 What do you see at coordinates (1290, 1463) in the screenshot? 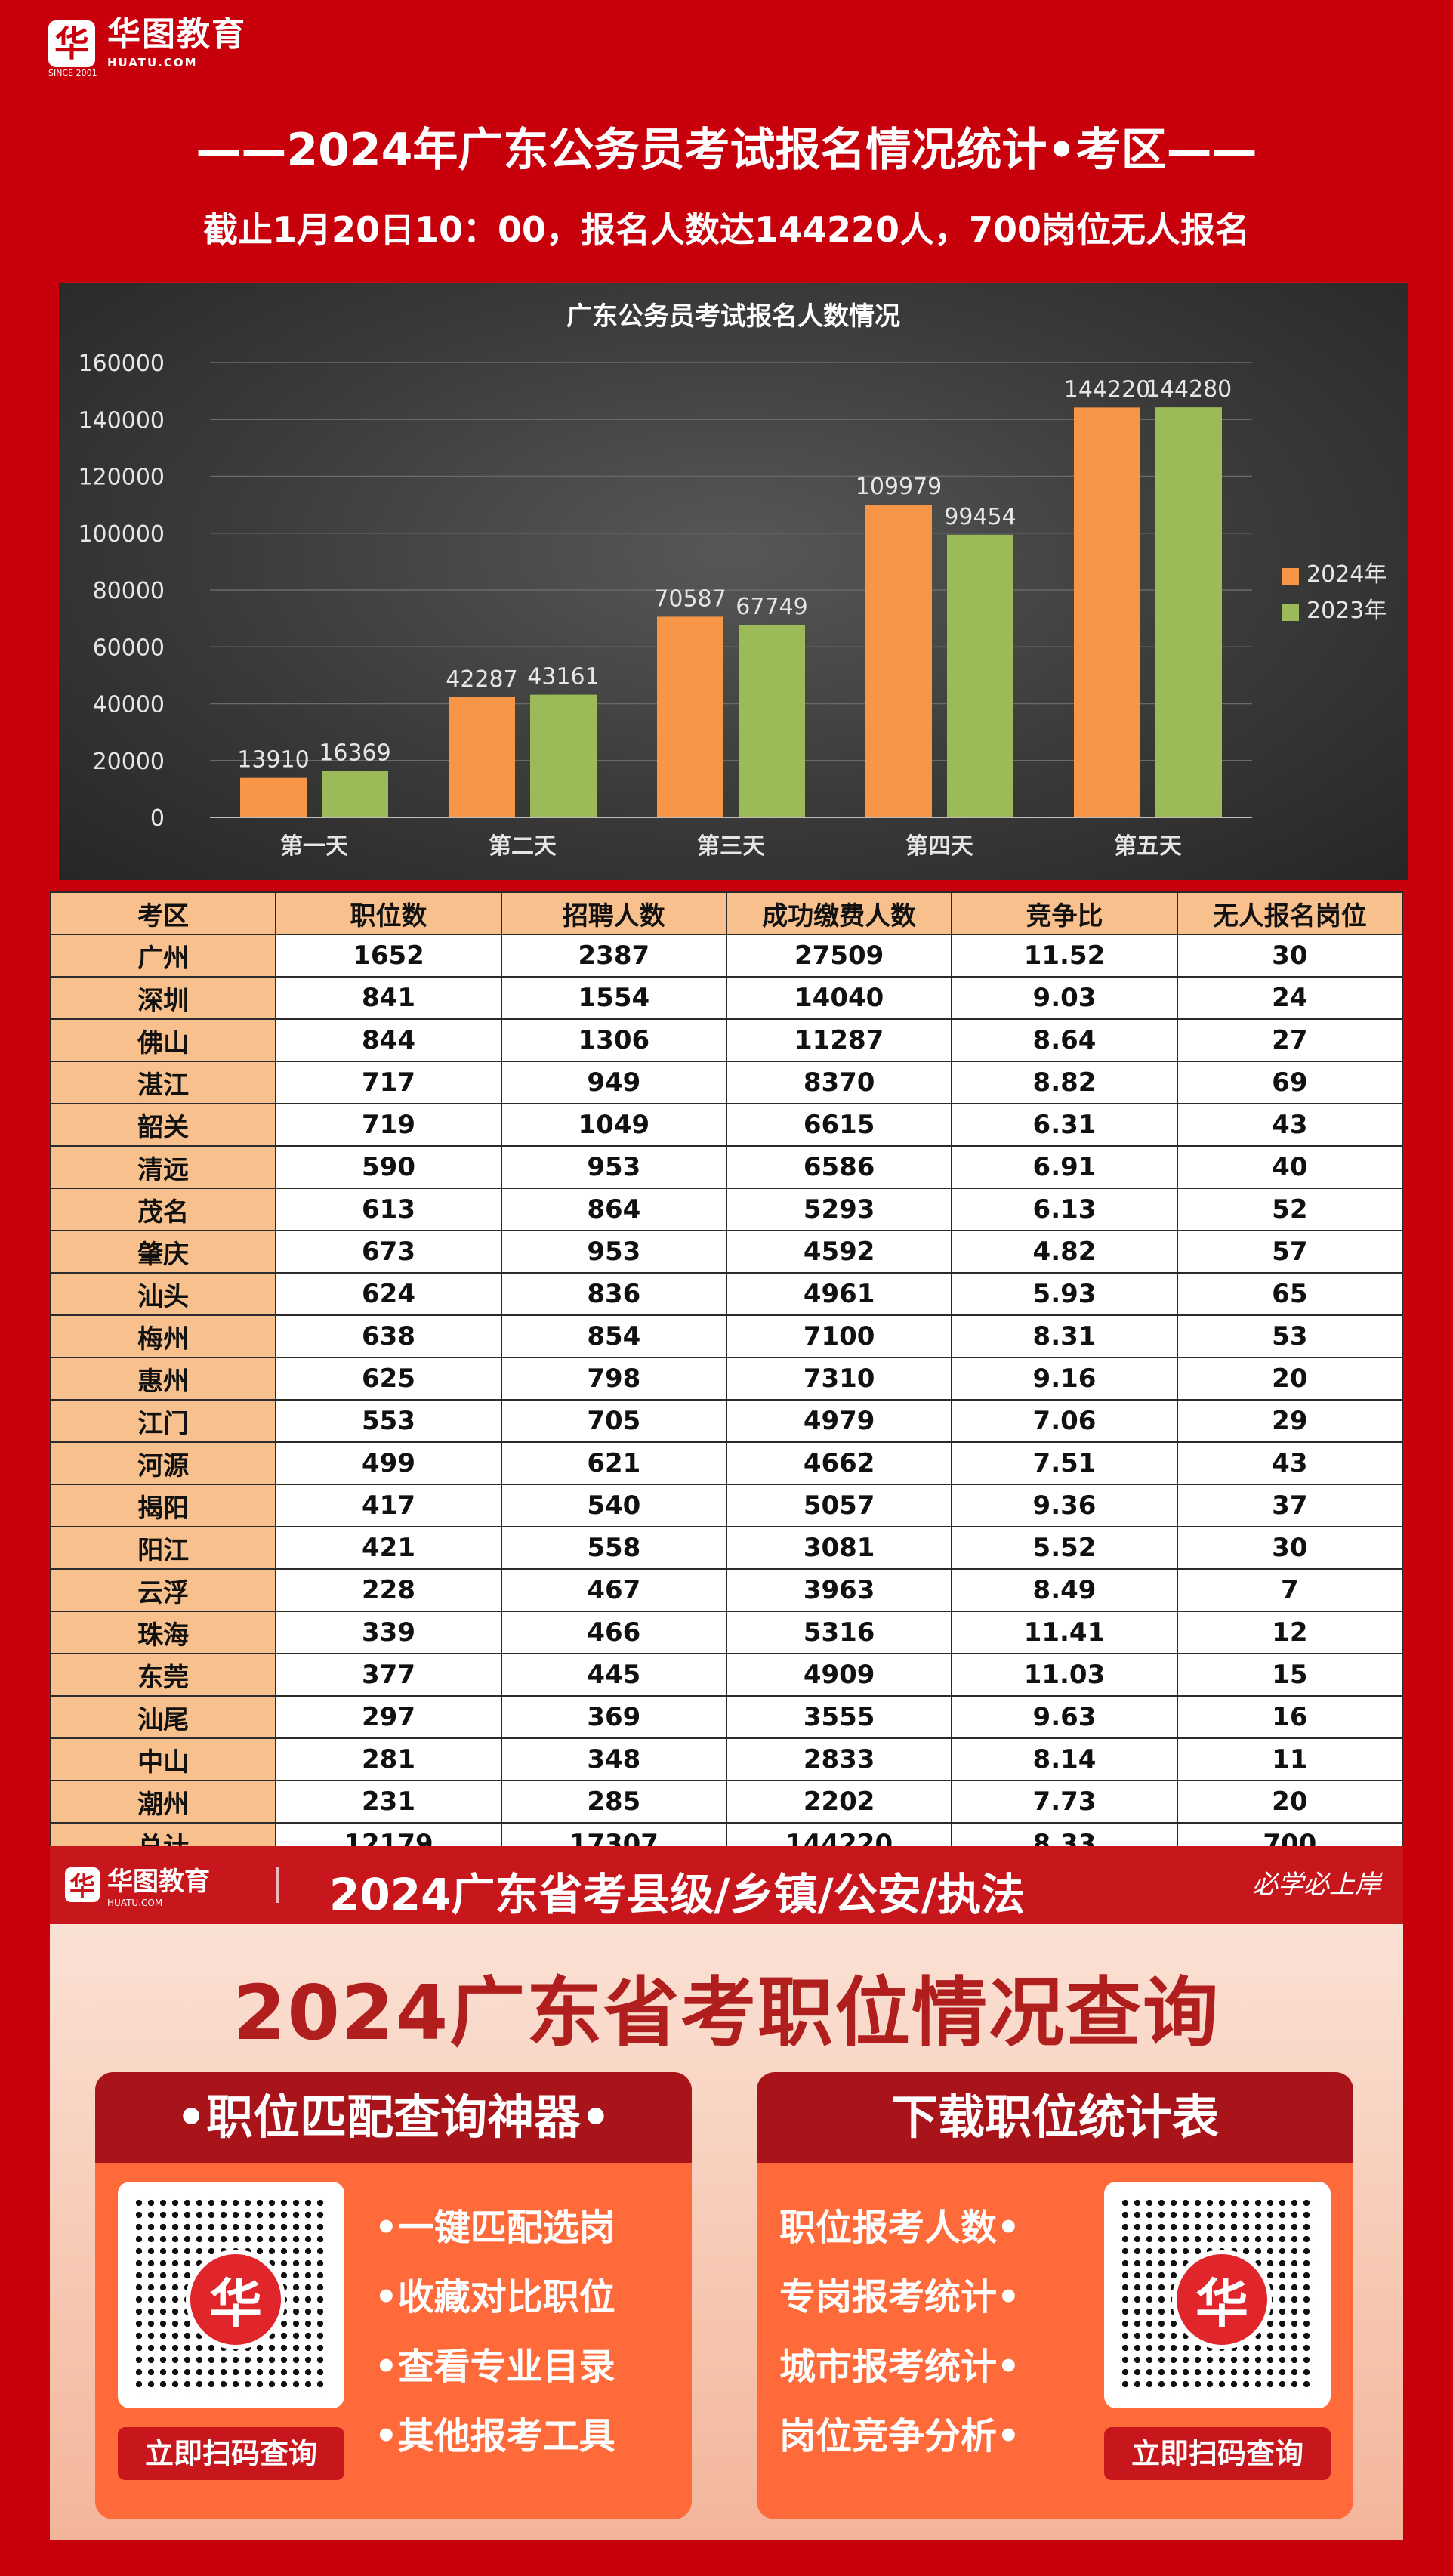
I see `table-cell: 43` at bounding box center [1290, 1463].